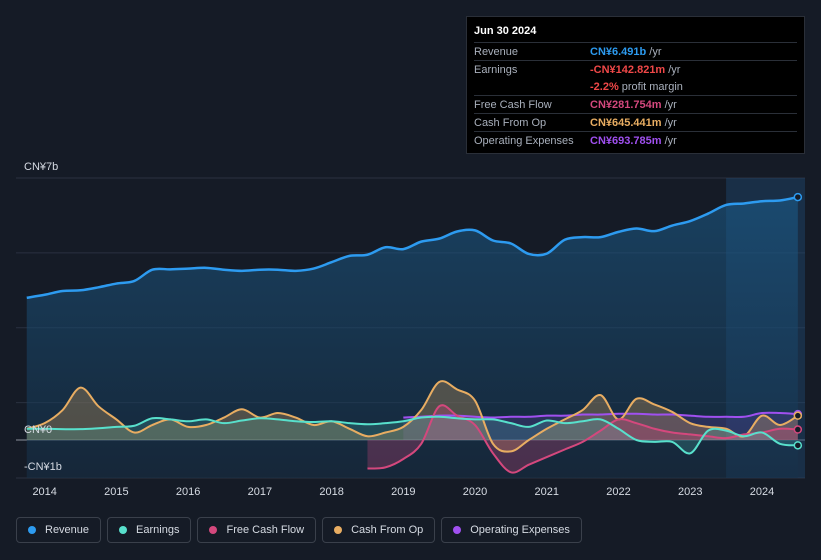 Image resolution: width=821 pixels, height=560 pixels. What do you see at coordinates (260, 492) in the screenshot?
I see `x-tick-label: 2017` at bounding box center [260, 492].